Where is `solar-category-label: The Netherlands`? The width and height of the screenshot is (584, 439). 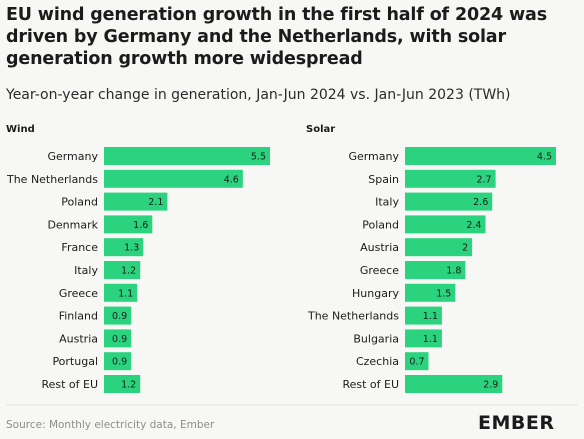 solar-category-label: The Netherlands is located at coordinates (353, 316).